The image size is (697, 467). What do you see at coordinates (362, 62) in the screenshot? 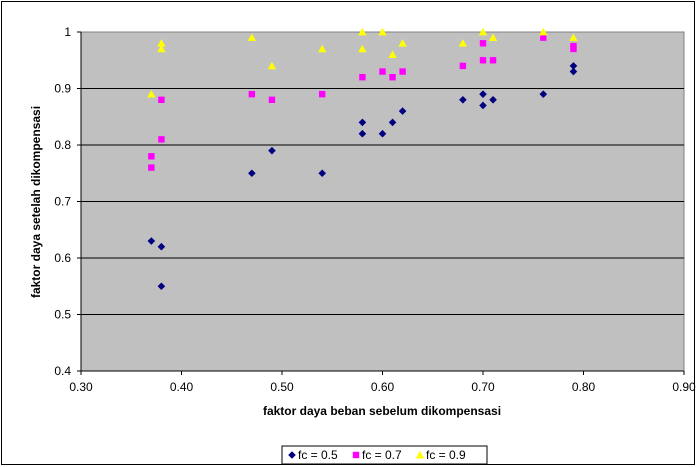
I see `series-group` at bounding box center [362, 62].